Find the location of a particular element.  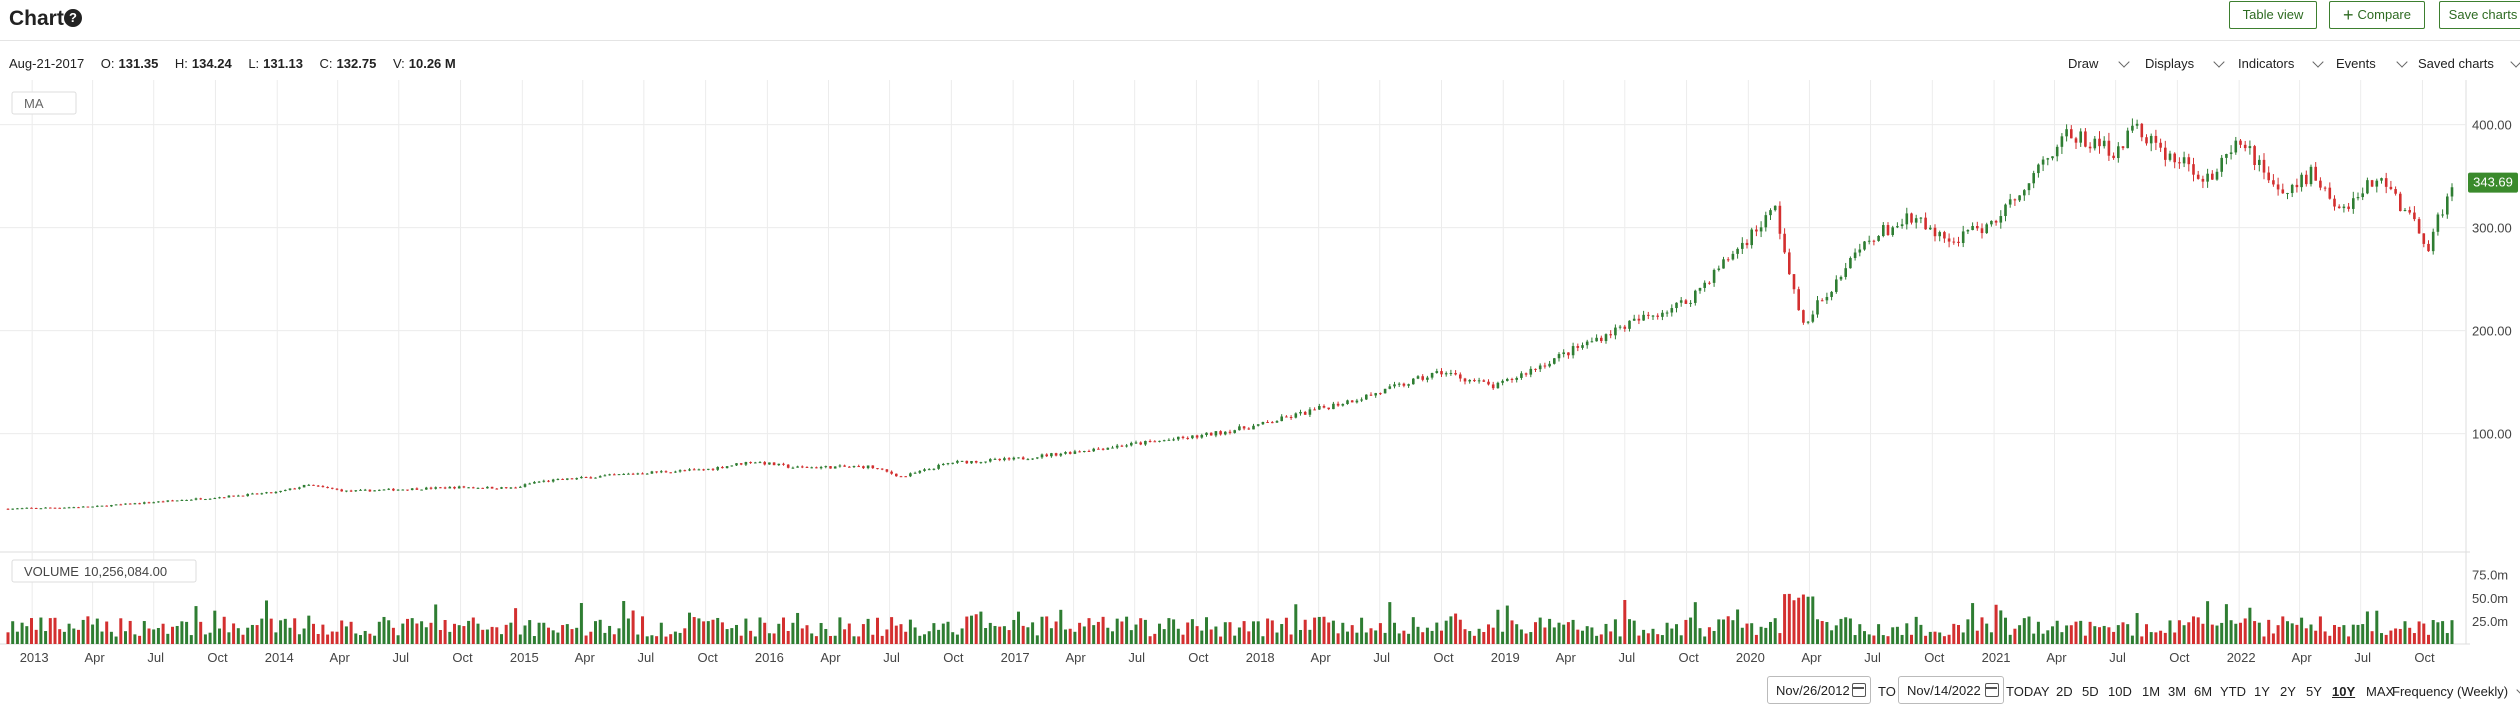

range-2y: 2Y is located at coordinates (2288, 691).